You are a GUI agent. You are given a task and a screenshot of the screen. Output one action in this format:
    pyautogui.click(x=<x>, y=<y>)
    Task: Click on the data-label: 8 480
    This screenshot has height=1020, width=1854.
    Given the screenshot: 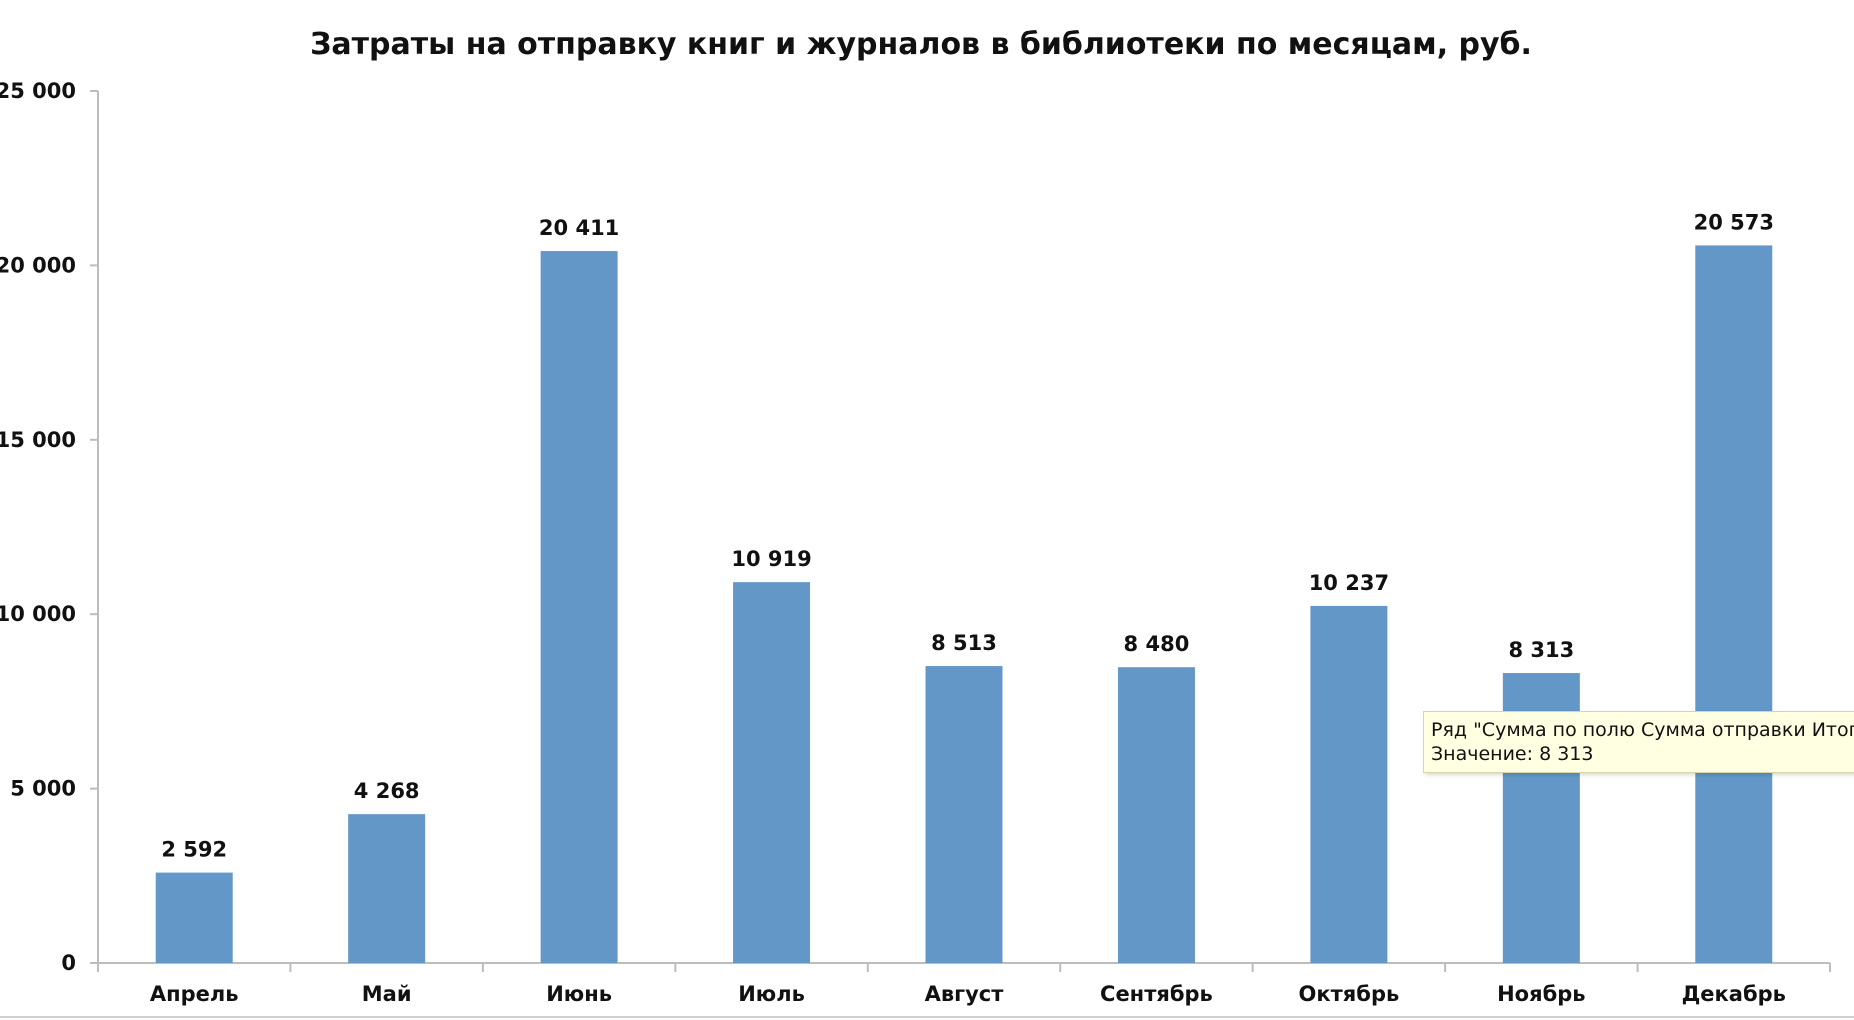 What is the action you would take?
    pyautogui.click(x=1157, y=644)
    